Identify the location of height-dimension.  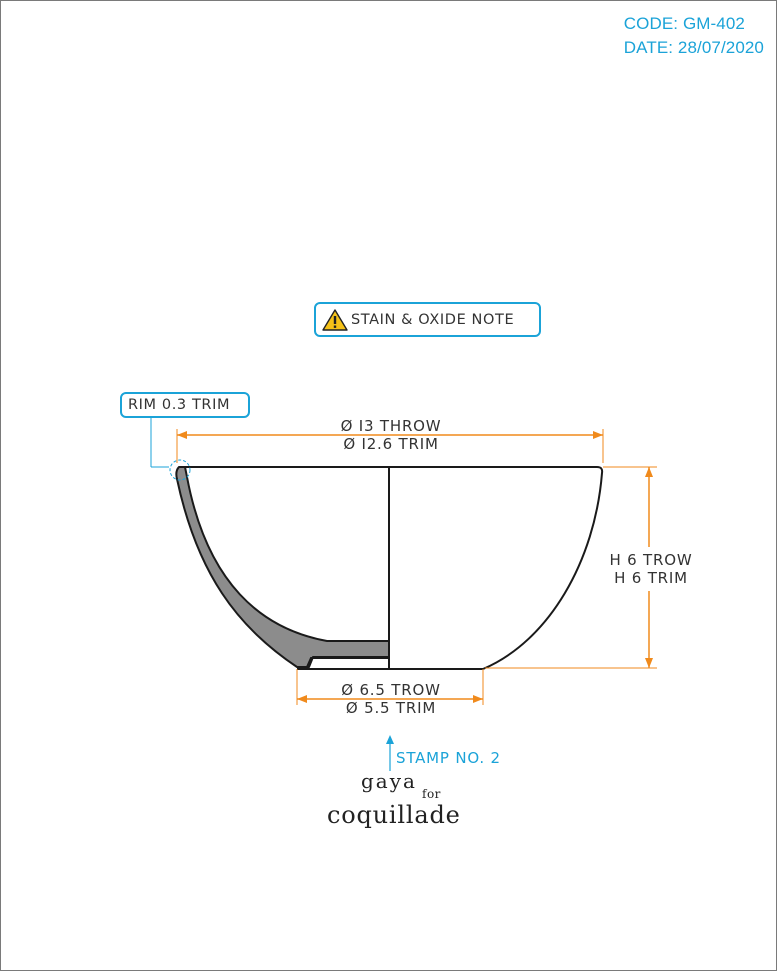
(571, 567).